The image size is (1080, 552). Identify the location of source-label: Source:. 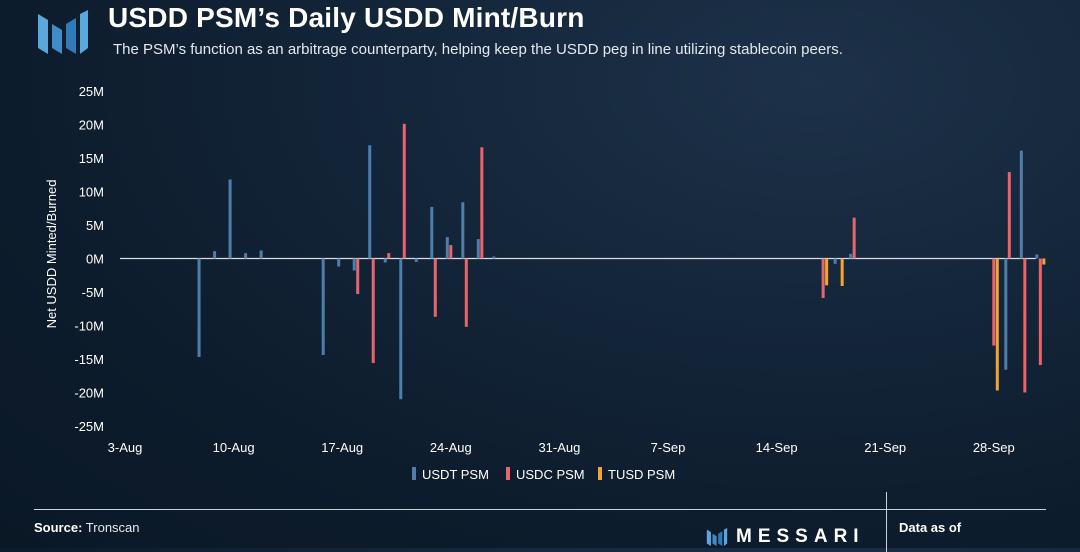
(58, 527).